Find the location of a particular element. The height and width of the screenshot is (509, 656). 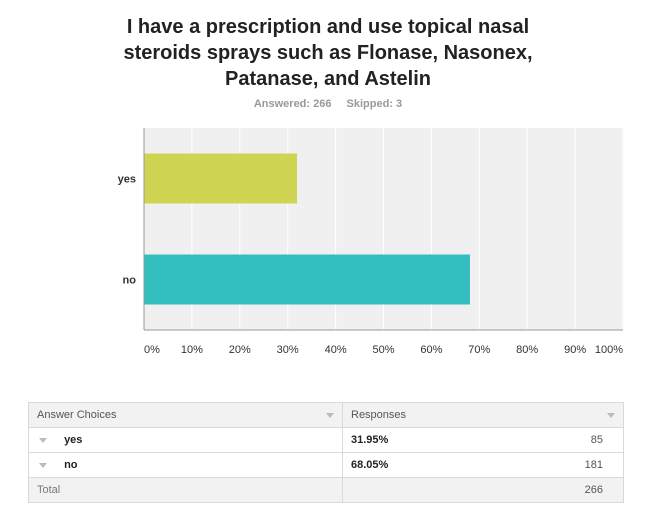

table-row: no 68.05% 181 is located at coordinates (326, 465).